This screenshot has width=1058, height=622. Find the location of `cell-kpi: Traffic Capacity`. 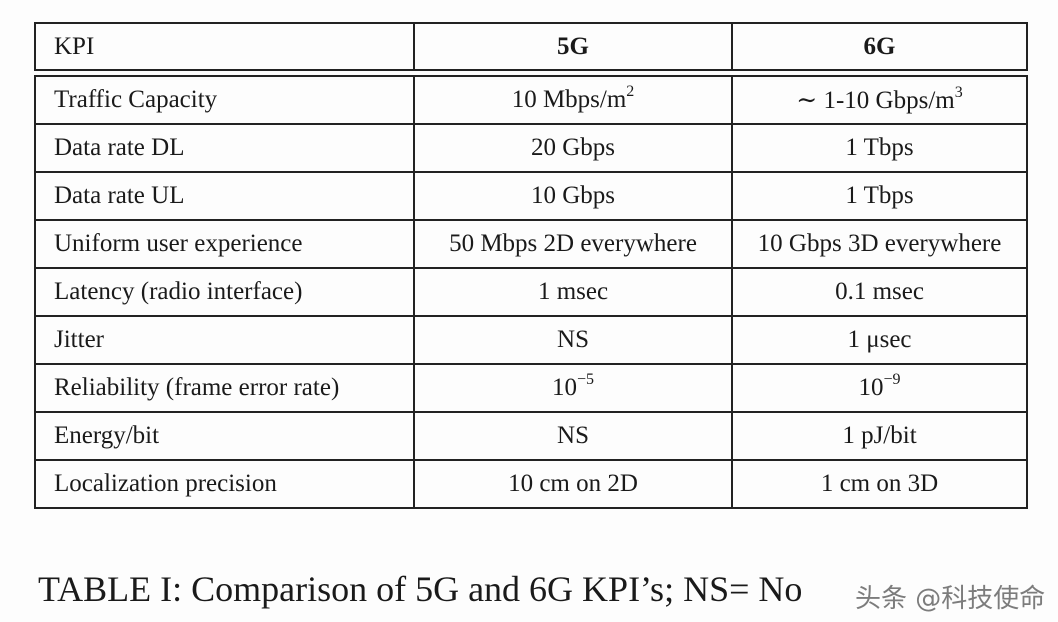

cell-kpi: Traffic Capacity is located at coordinates (224, 100).